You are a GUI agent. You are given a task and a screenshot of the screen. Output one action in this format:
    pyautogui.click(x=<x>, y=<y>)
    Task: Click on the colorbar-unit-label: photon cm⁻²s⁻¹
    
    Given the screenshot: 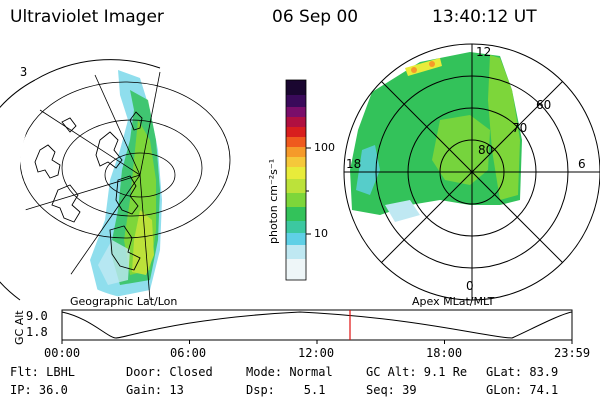 What is the action you would take?
    pyautogui.click(x=273, y=201)
    